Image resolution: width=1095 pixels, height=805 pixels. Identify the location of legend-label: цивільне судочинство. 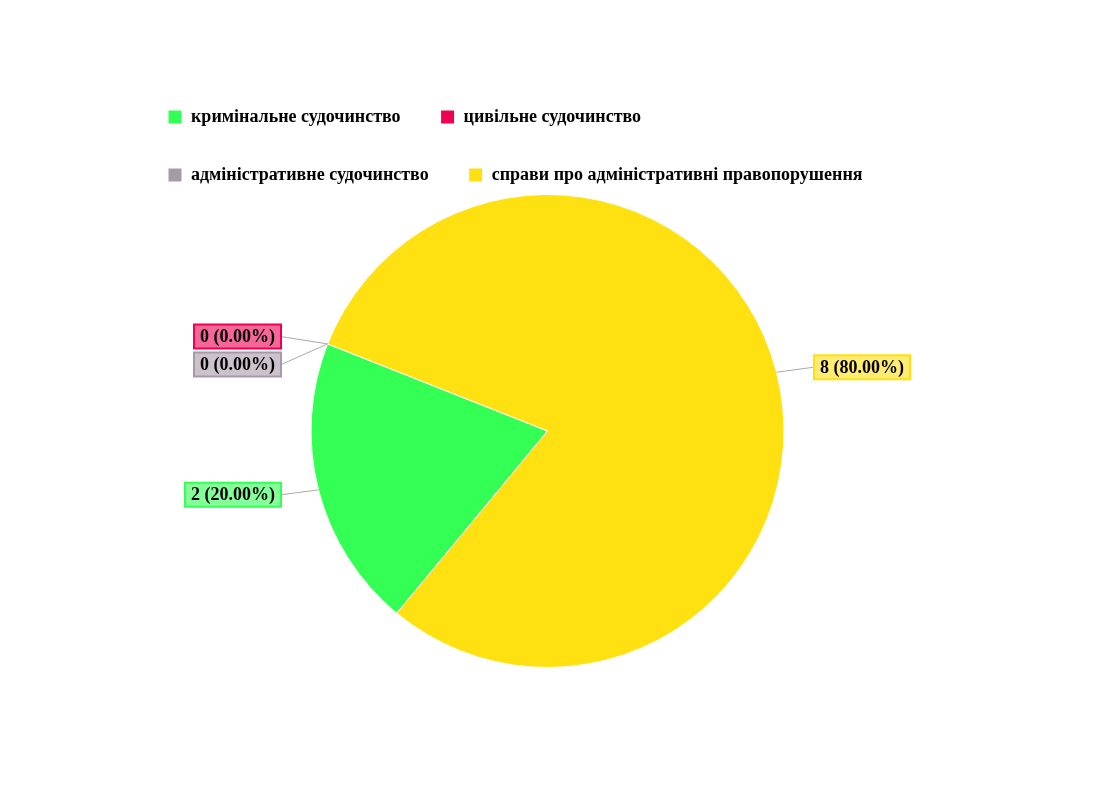
(552, 115).